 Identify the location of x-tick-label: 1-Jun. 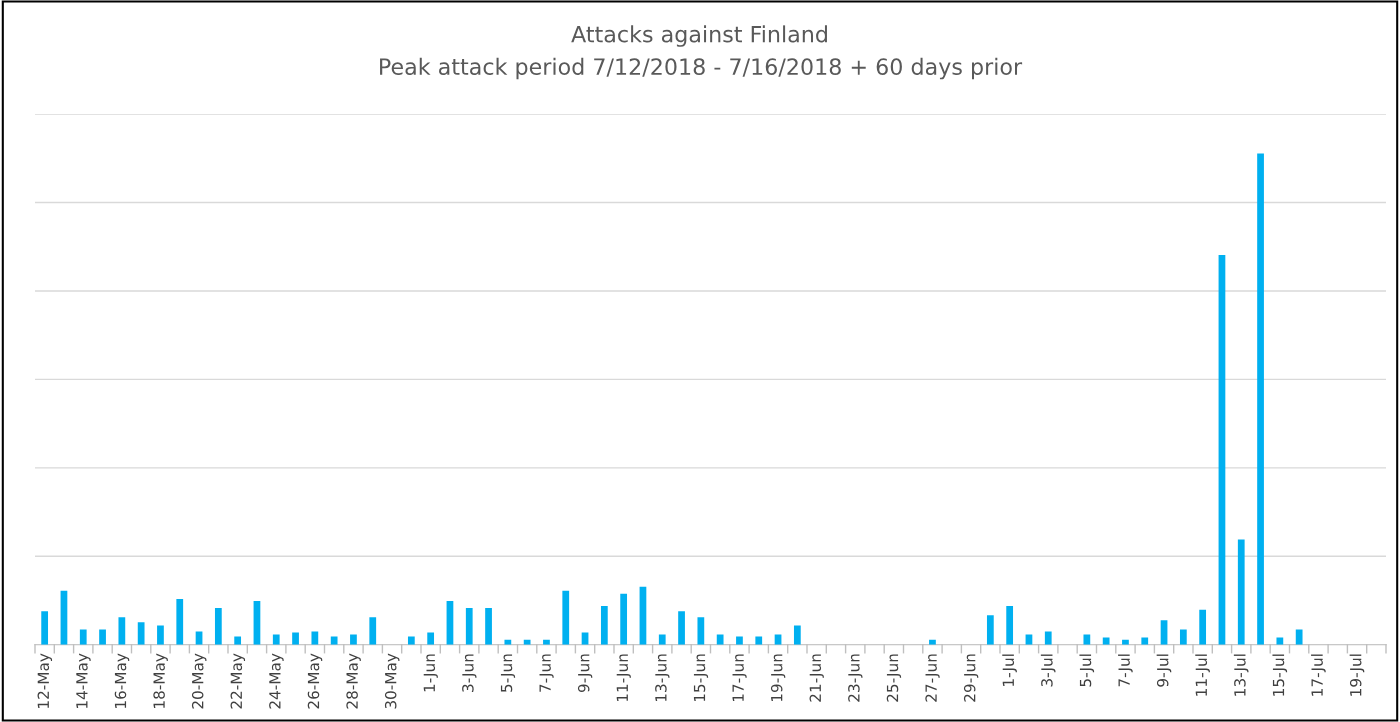
(430, 673).